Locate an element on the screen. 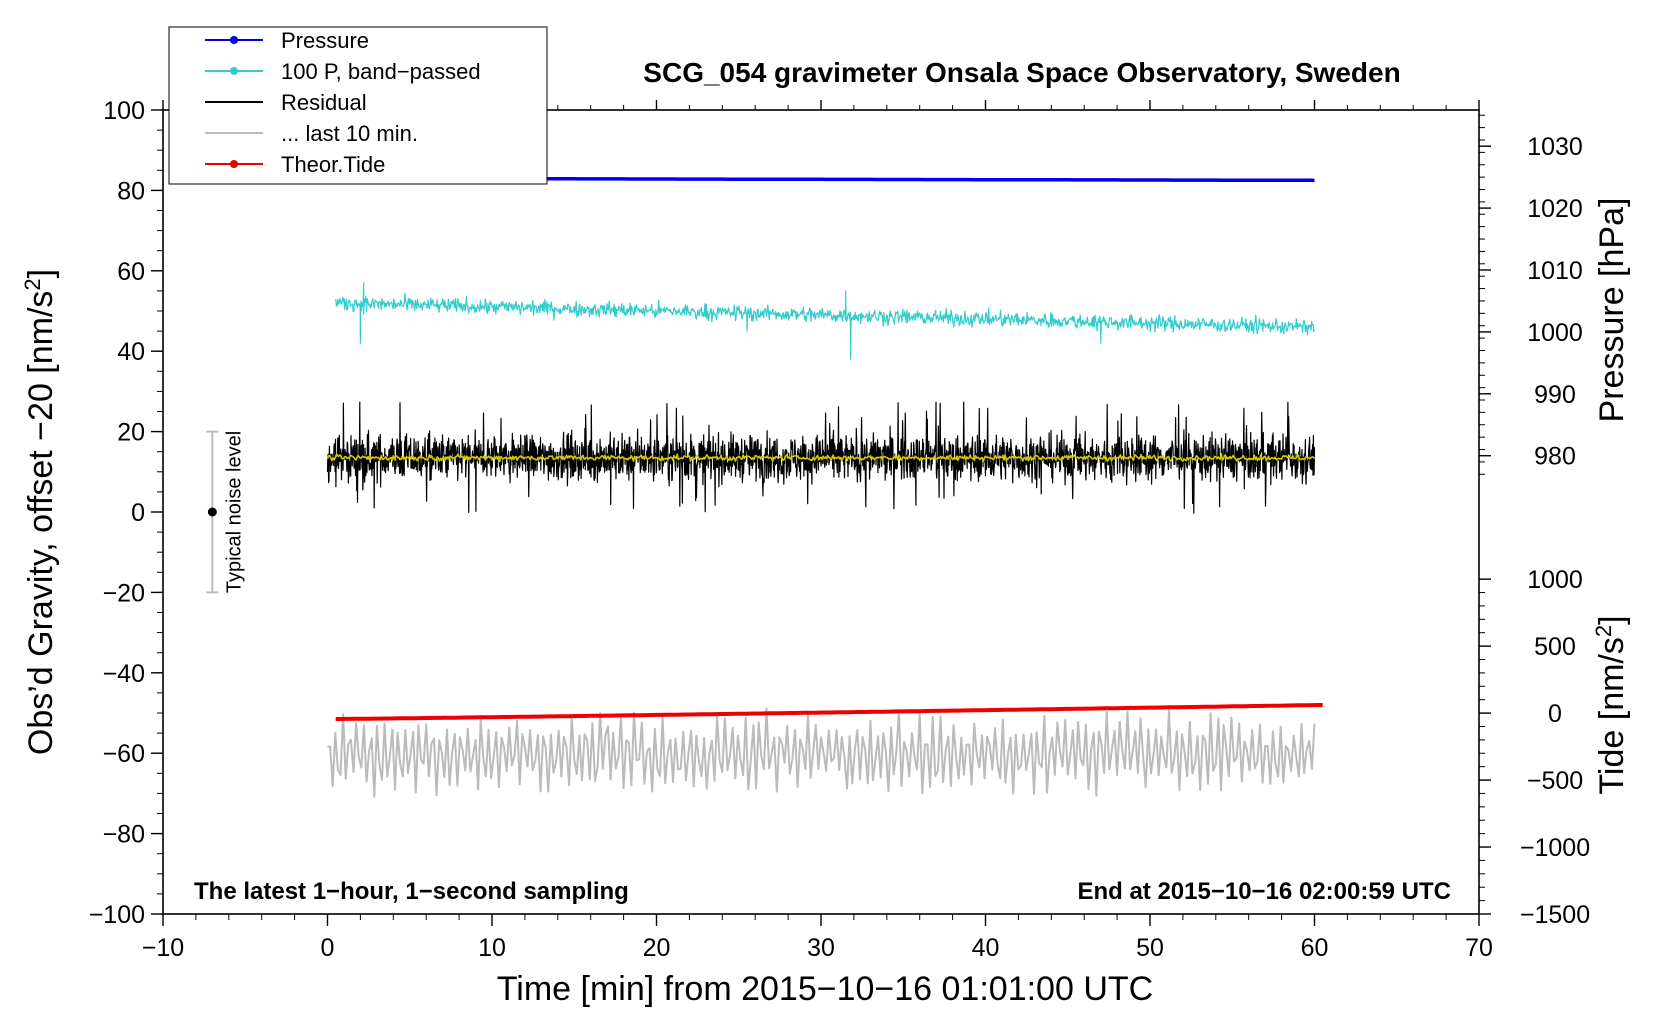 The width and height of the screenshot is (1660, 1020). tide-tick-label: −500 is located at coordinates (1555, 781).